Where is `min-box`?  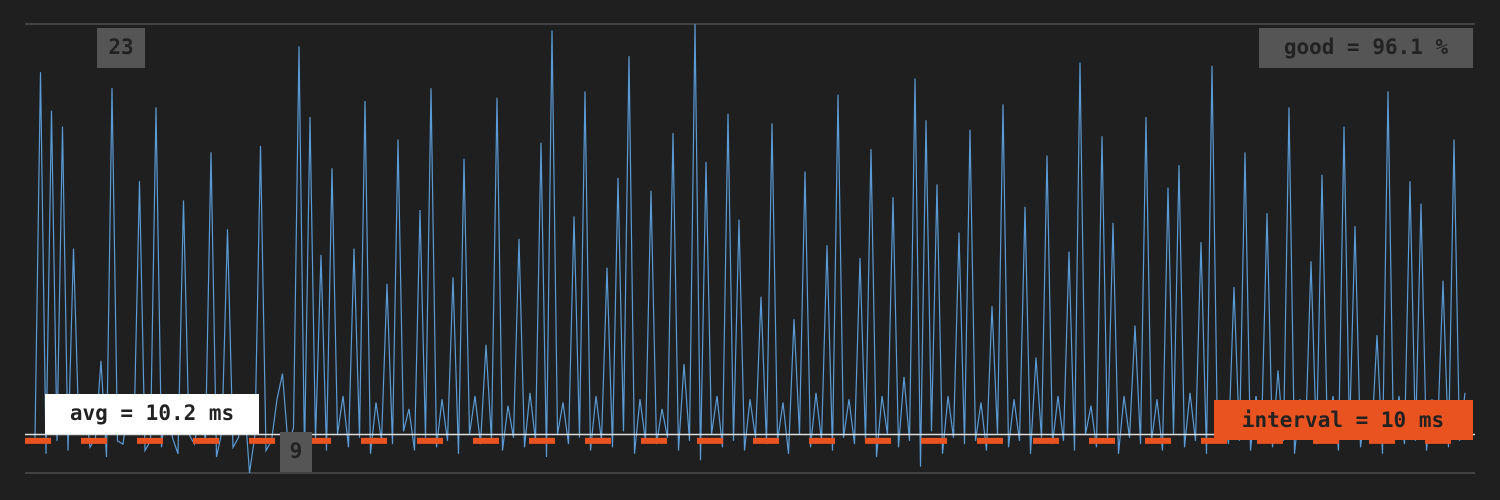 min-box is located at coordinates (296, 452).